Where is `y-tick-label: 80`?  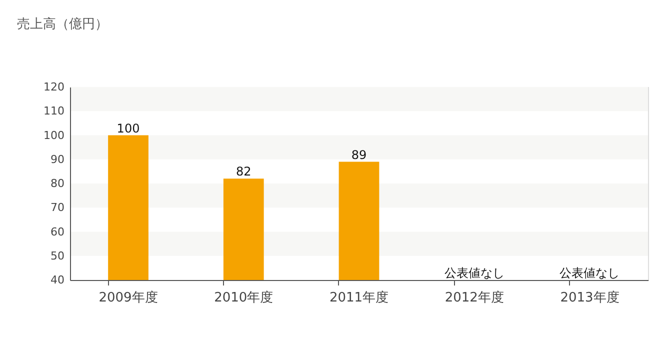
y-tick-label: 80 is located at coordinates (57, 183).